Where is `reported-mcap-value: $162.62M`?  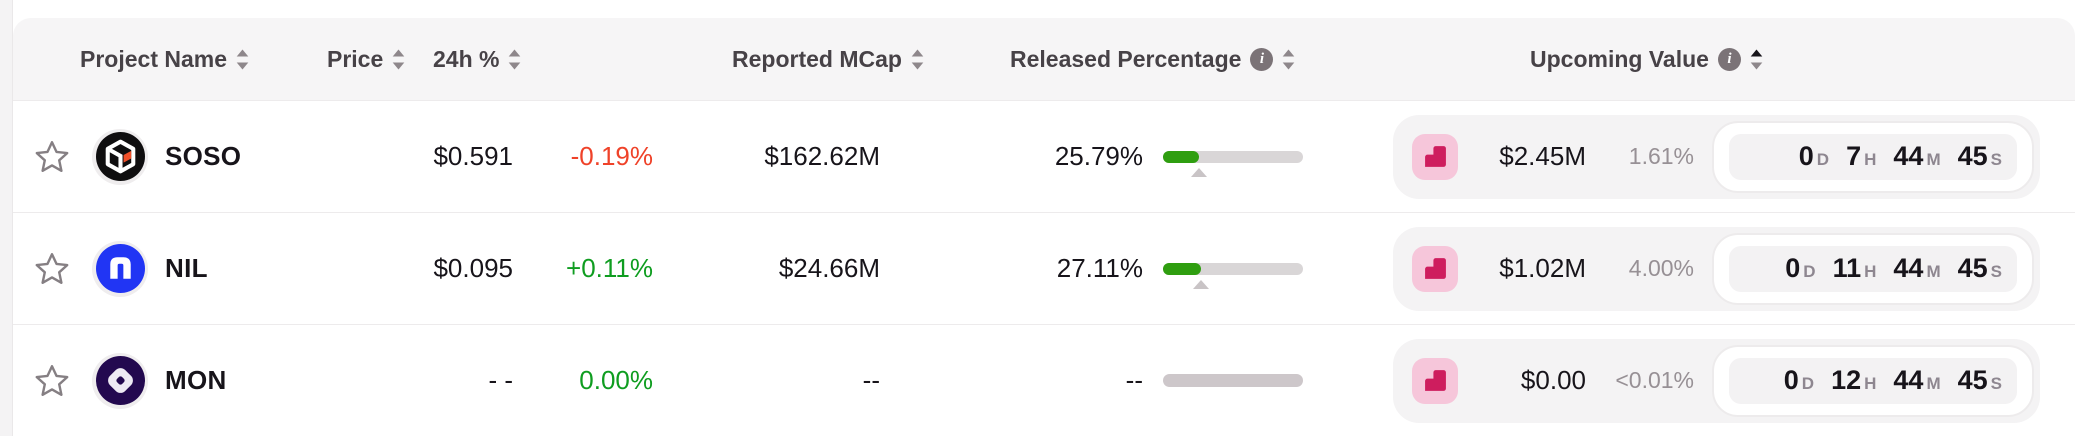
reported-mcap-value: $162.62M is located at coordinates (822, 156).